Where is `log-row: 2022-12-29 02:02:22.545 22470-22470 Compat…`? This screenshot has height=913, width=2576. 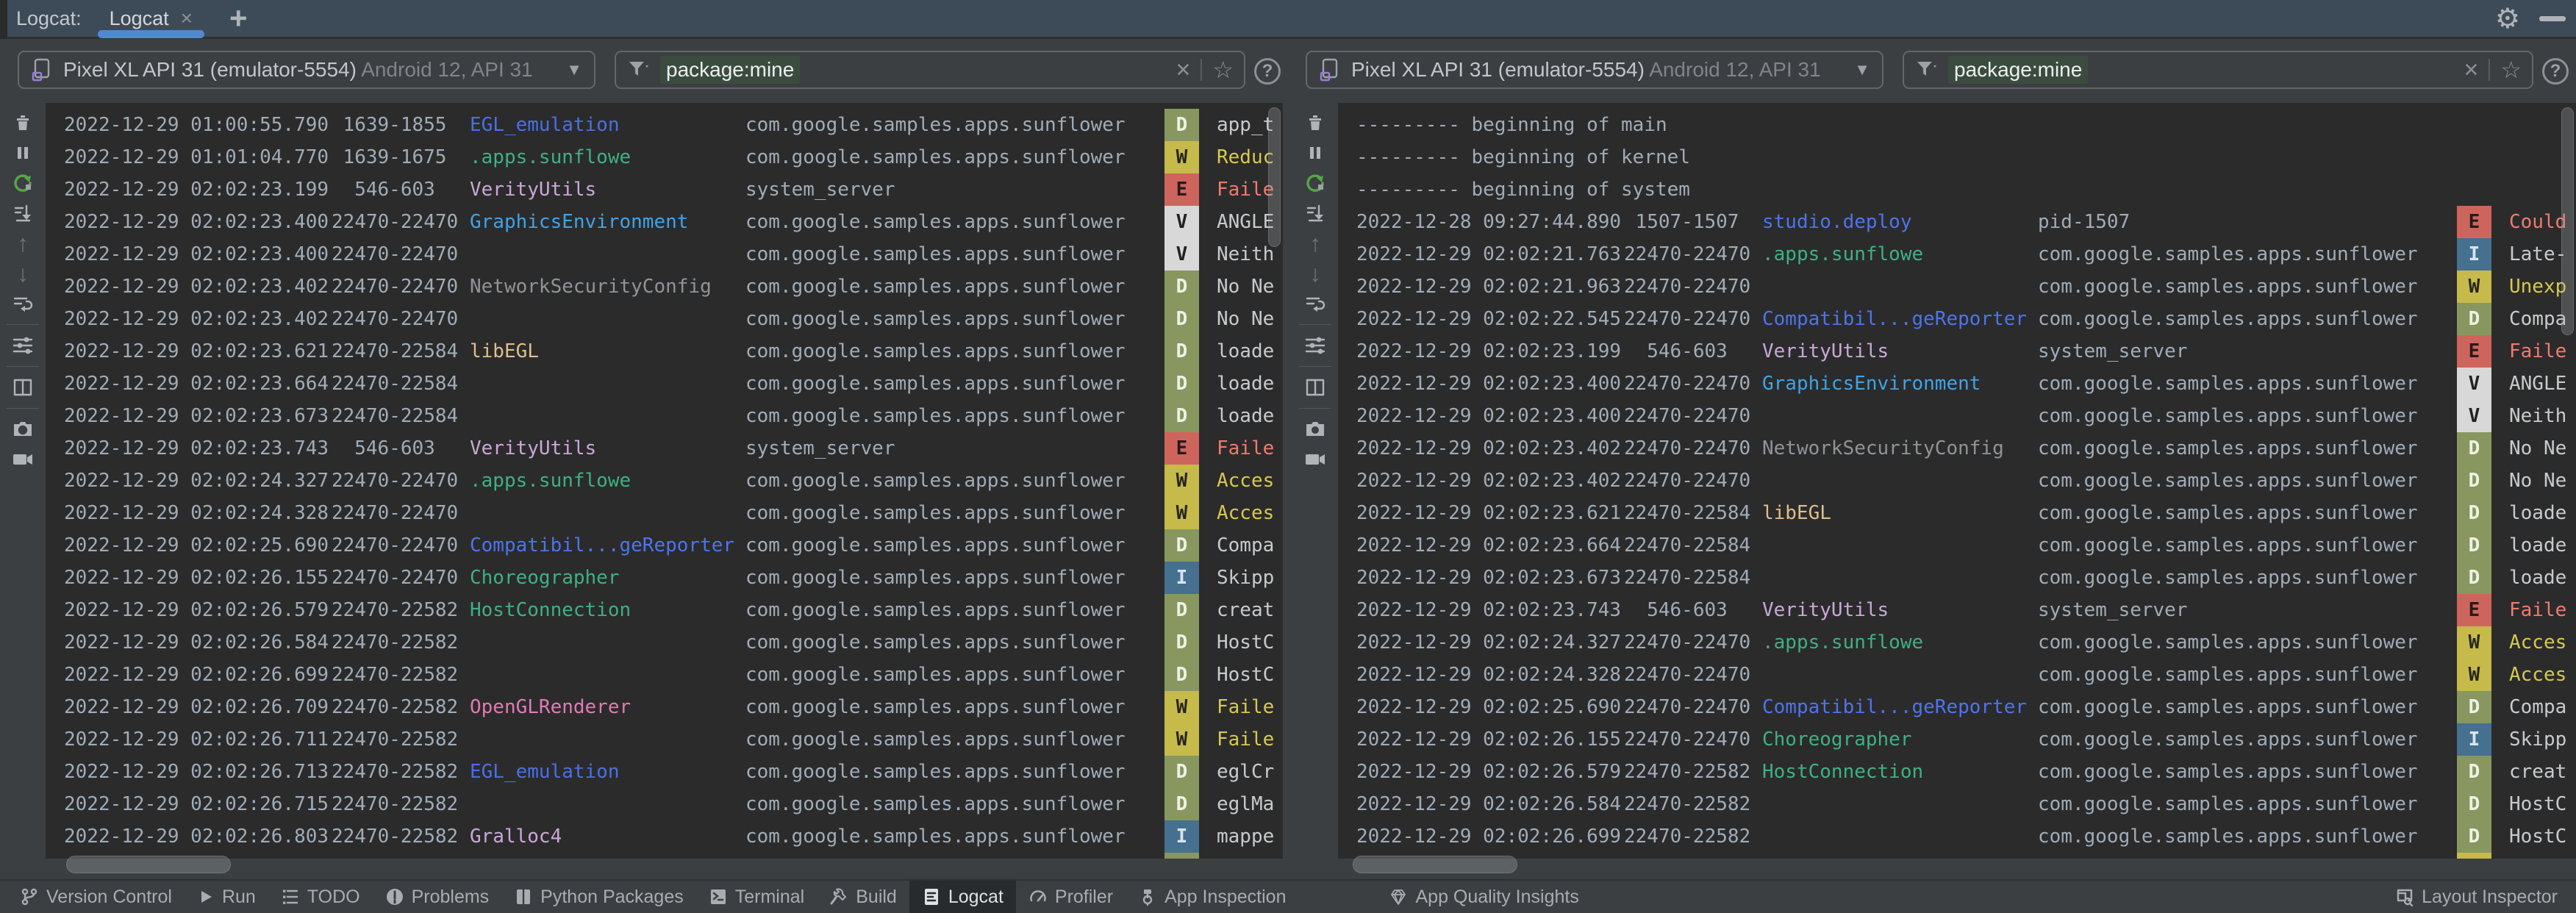
log-row: 2022-12-29 02:02:22.545 22470-22470 Compat… is located at coordinates (1957, 319).